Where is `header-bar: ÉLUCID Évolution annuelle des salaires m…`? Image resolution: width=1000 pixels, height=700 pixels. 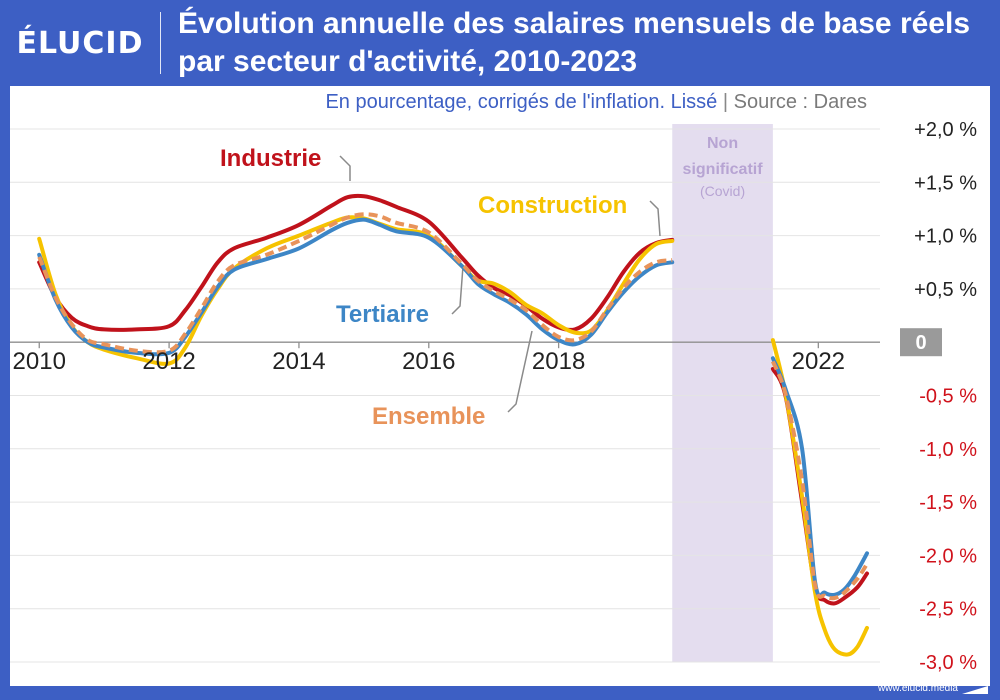 header-bar: ÉLUCID Évolution annuelle des salaires m… is located at coordinates (500, 43).